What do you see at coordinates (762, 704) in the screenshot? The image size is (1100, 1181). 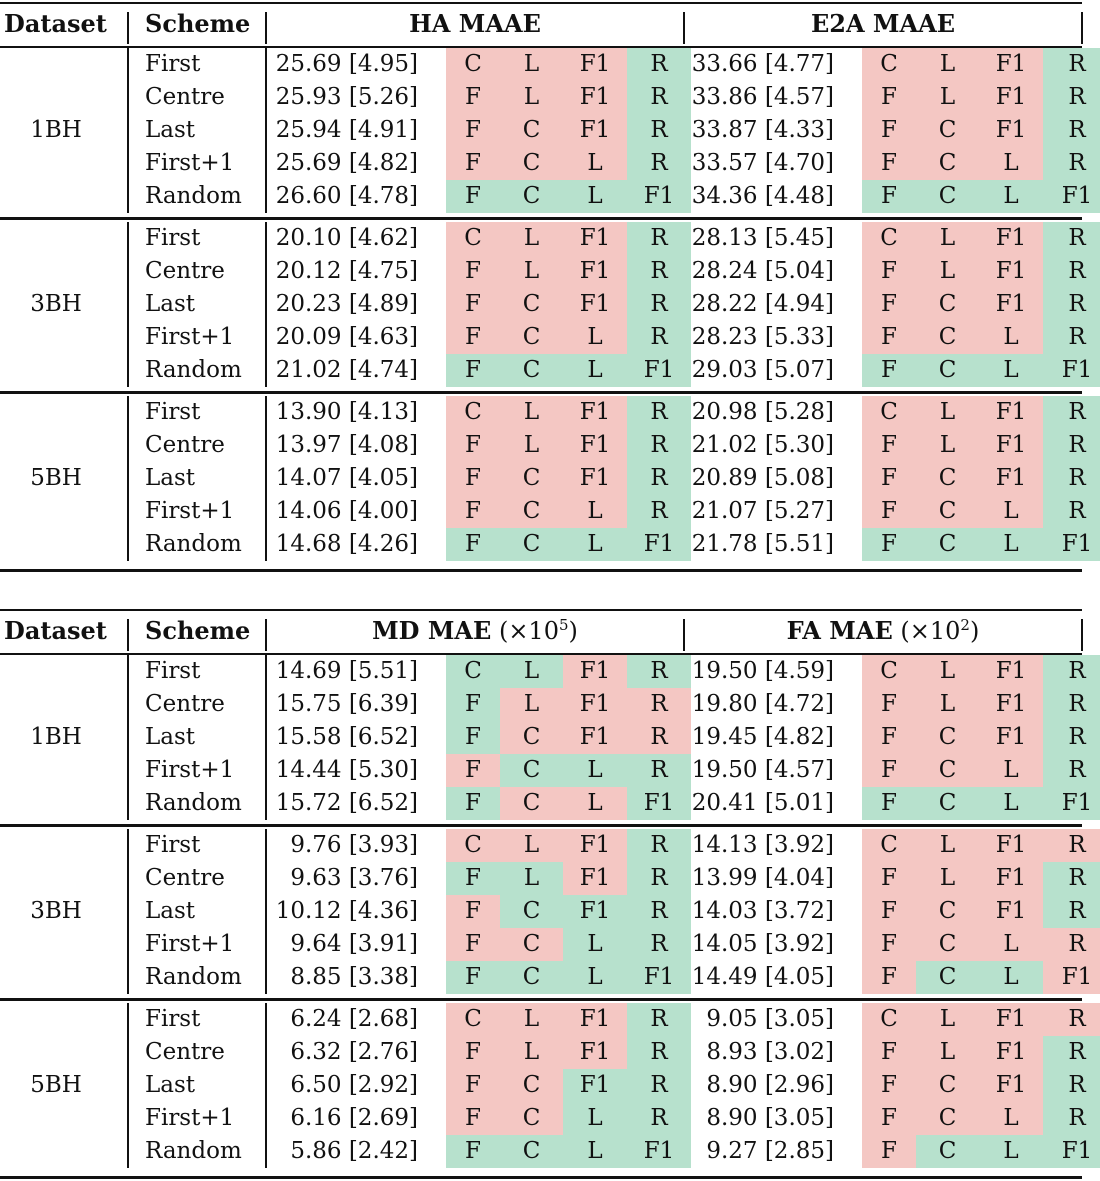 I see `metric-b-value: 19.80 [4.72]` at bounding box center [762, 704].